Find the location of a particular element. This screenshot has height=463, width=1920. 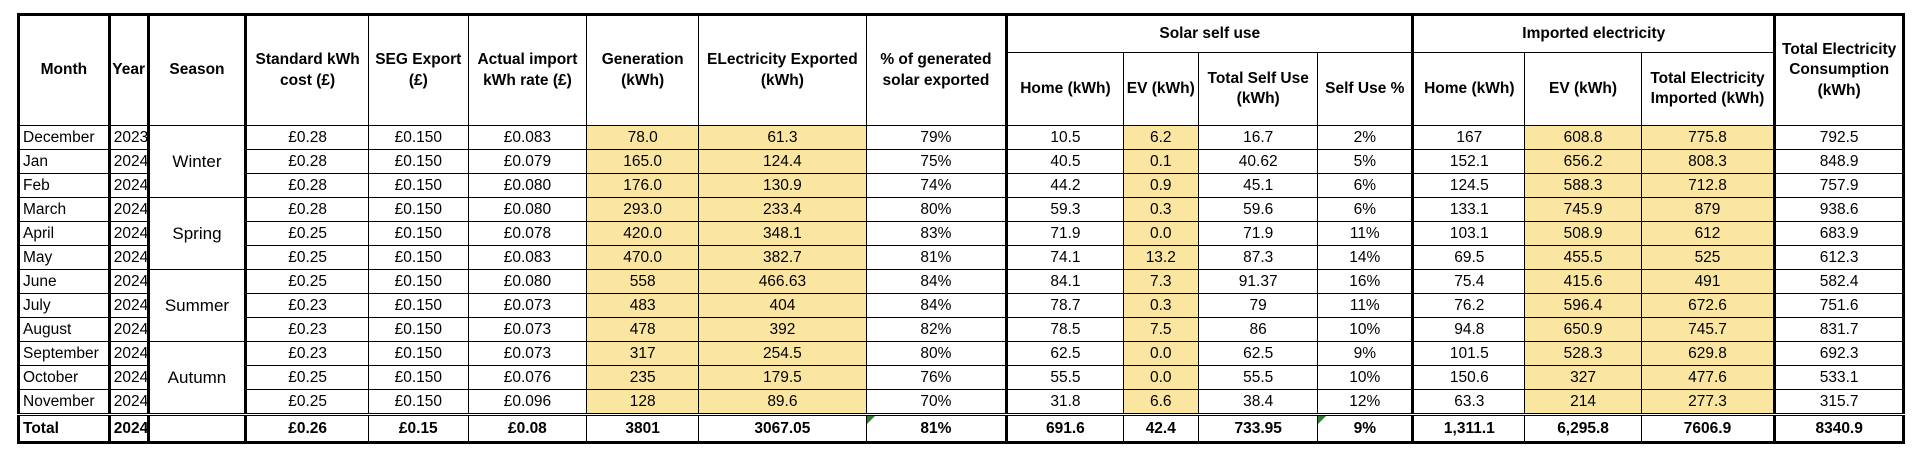

header-standard-cost: Standard kWh cost (£) is located at coordinates (307, 70).